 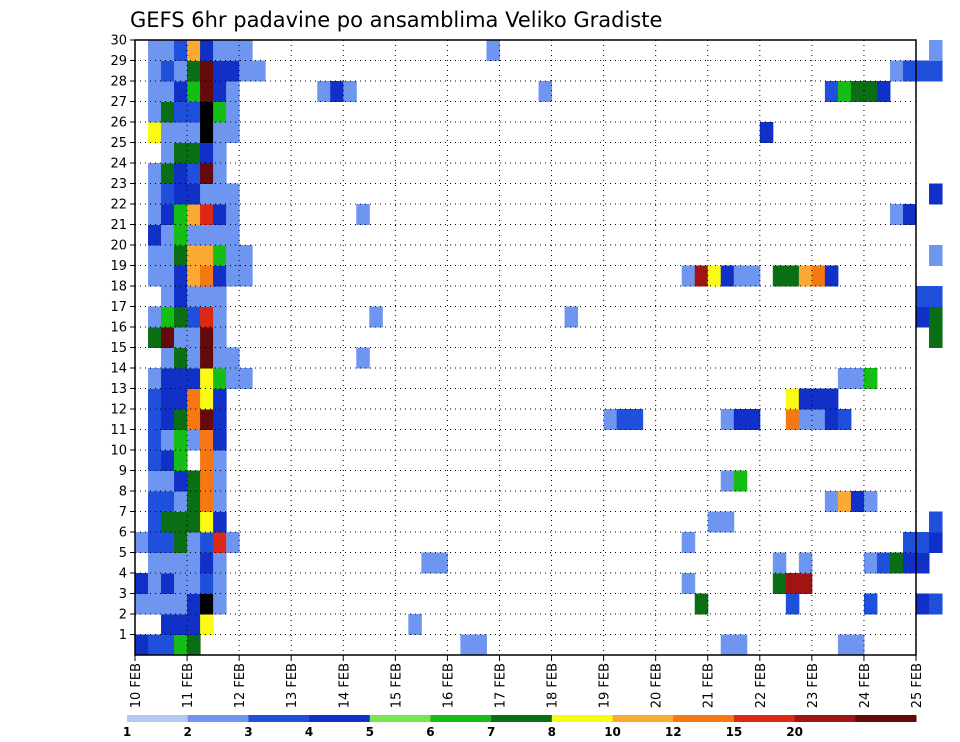 What do you see at coordinates (612, 732) in the screenshot?
I see `legend-label: 10` at bounding box center [612, 732].